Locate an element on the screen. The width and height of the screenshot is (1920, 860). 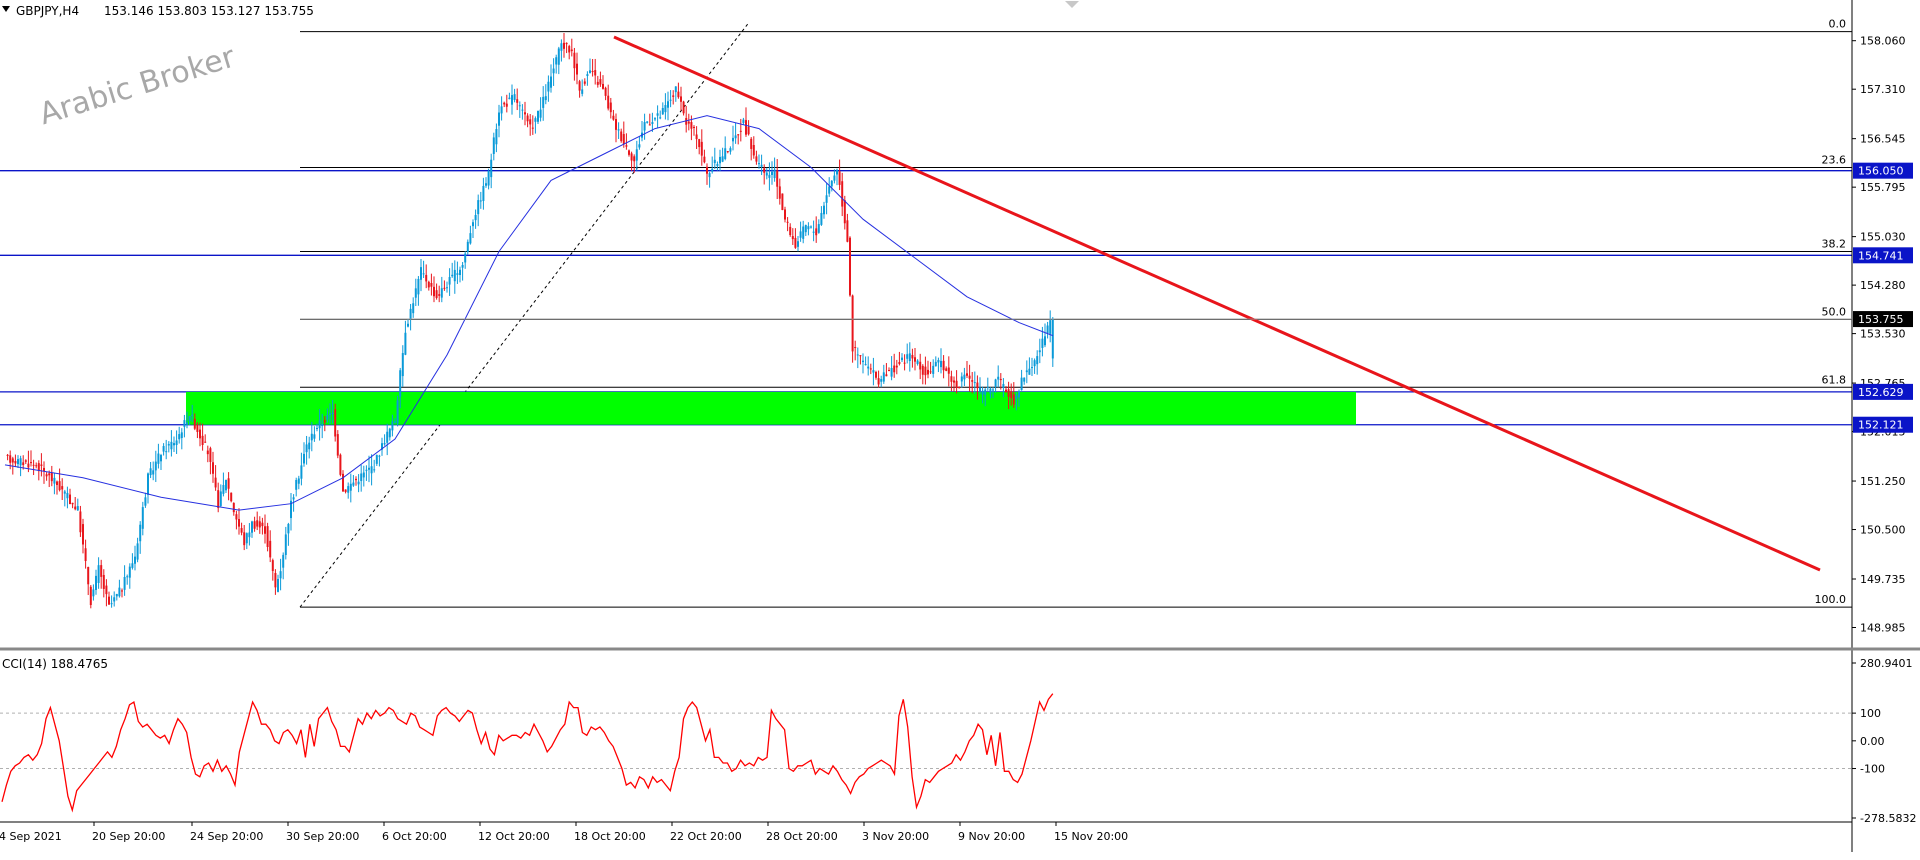
triangle-down-icon is located at coordinates (6, 9).